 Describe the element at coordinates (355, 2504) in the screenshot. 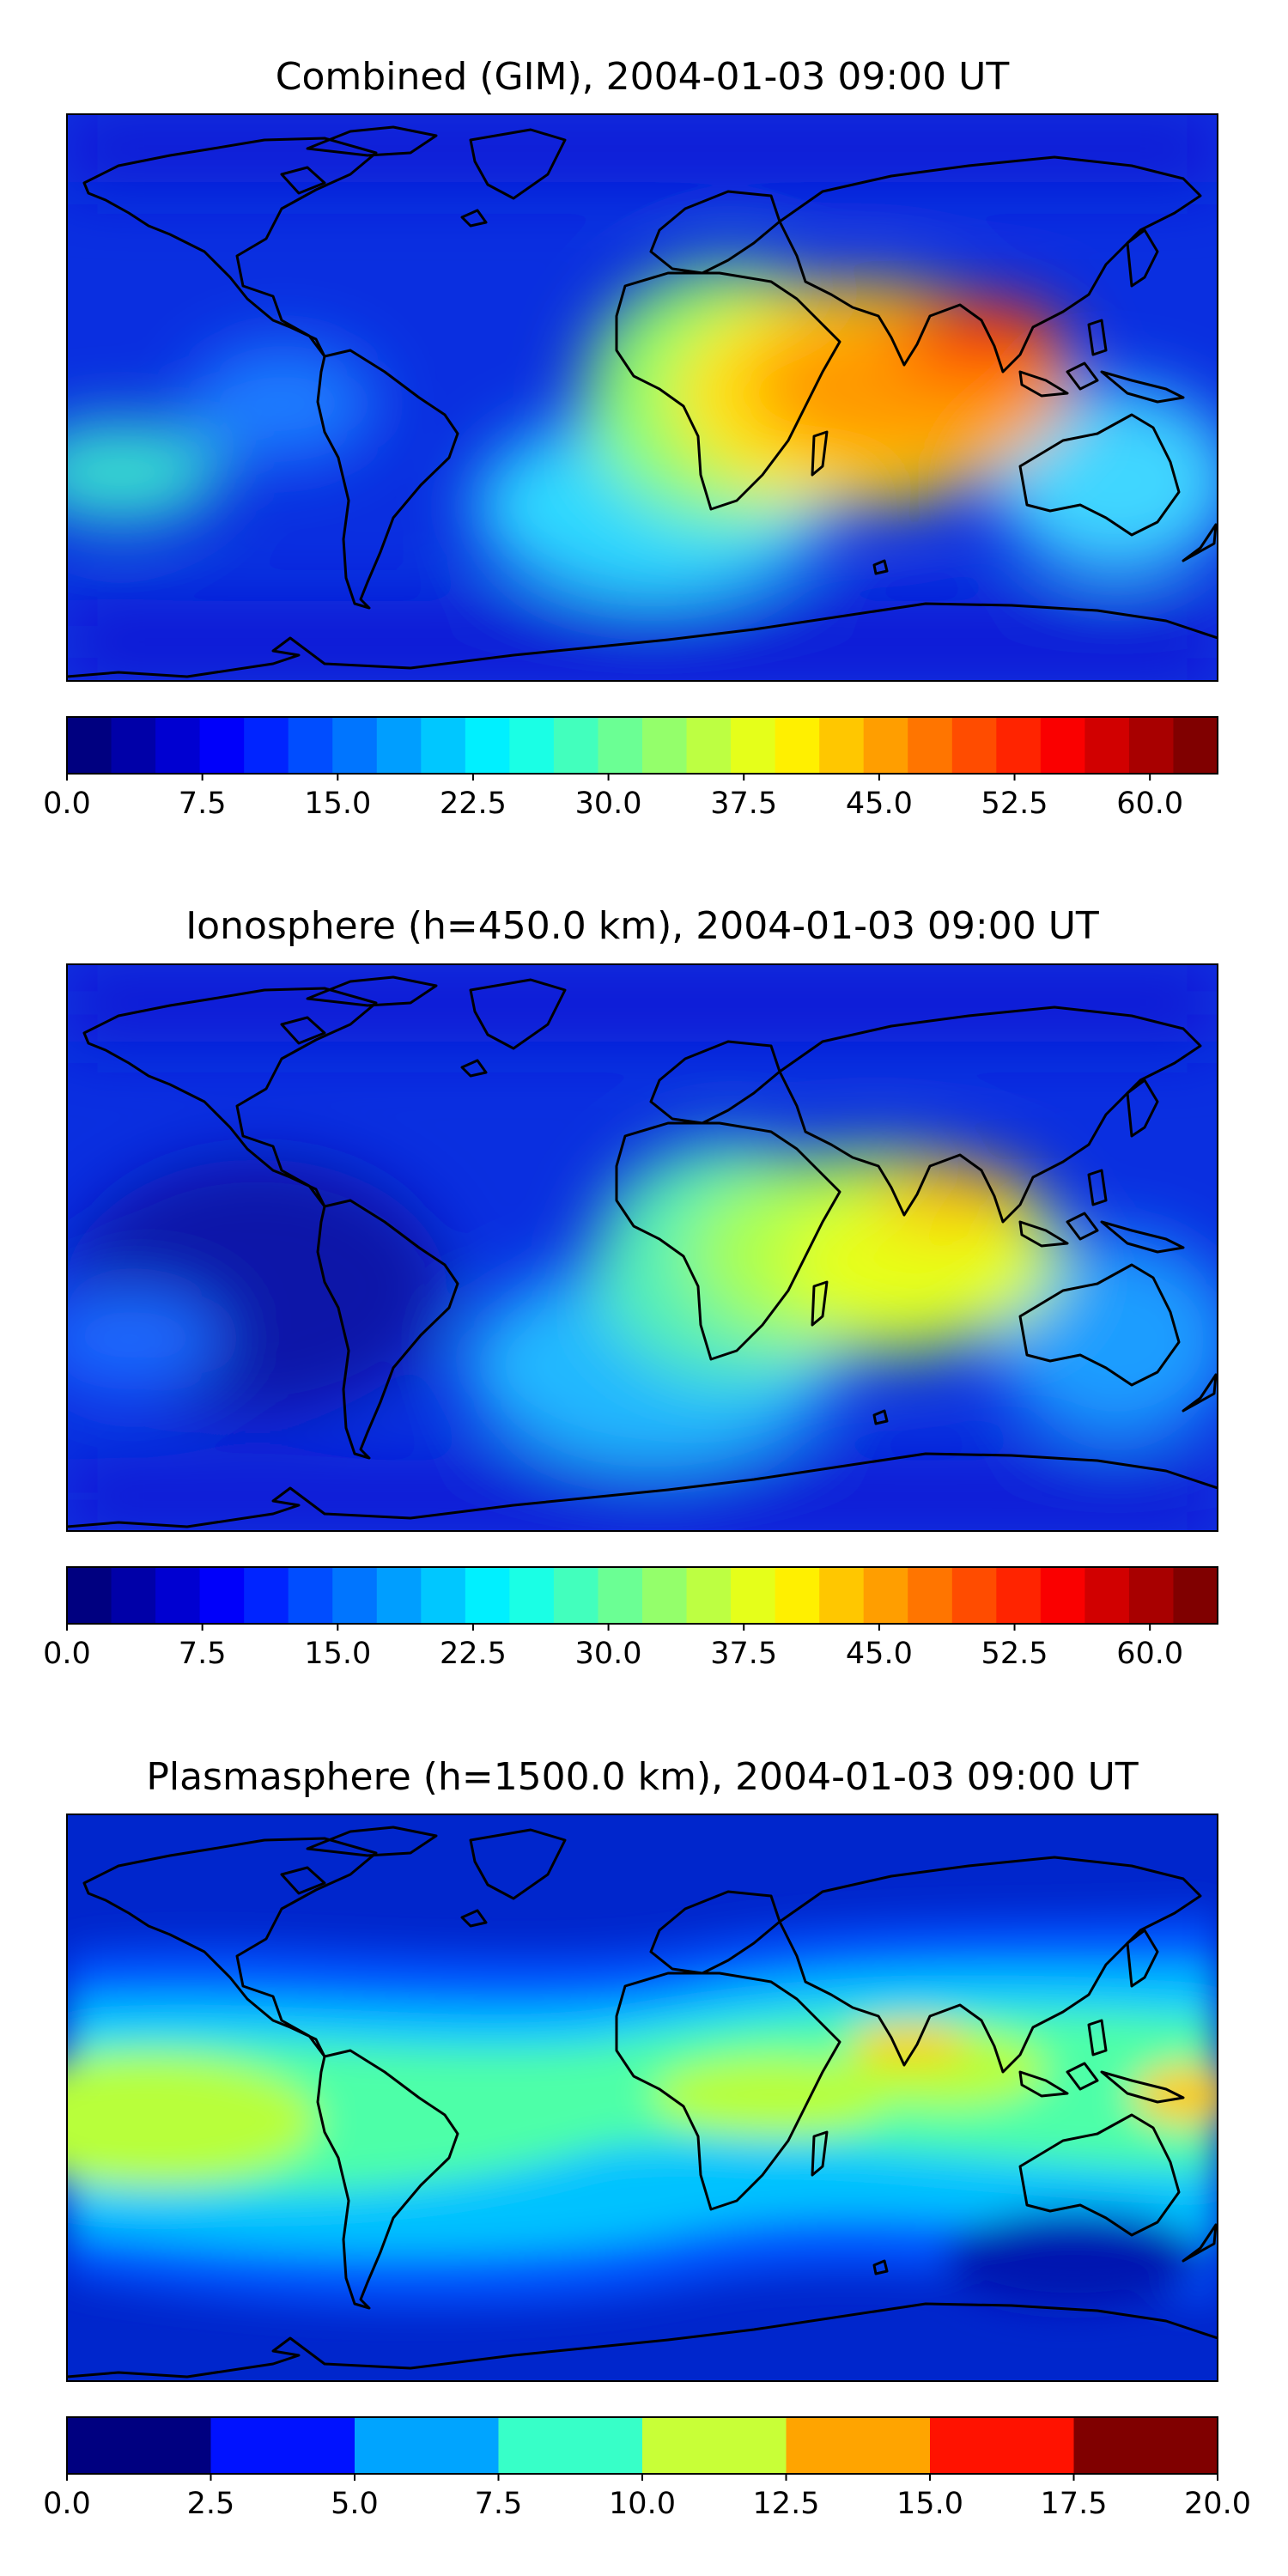

I see `colorbar-tick-label: 5.0` at that location.